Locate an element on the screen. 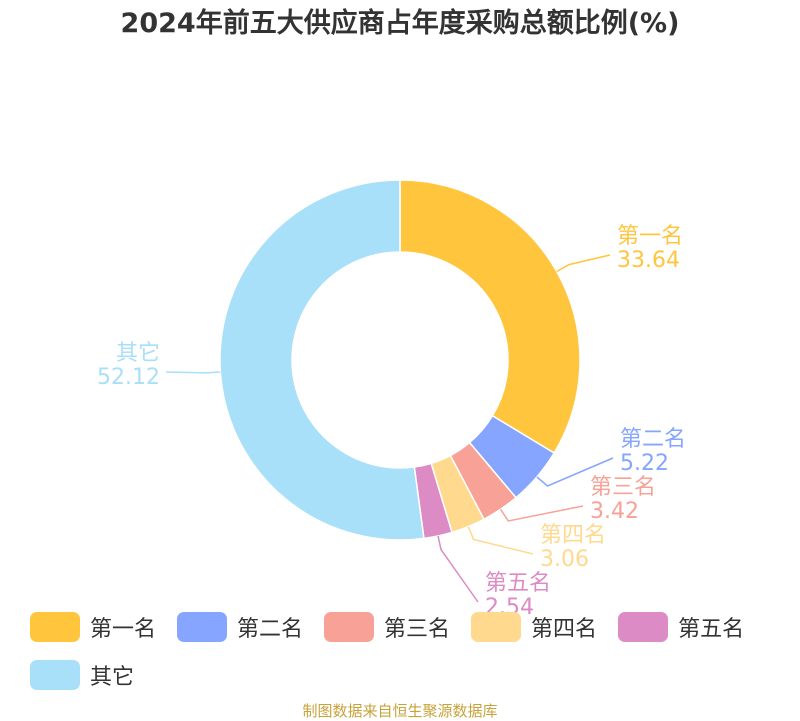  legend-label: 第一名 is located at coordinates (123, 629).